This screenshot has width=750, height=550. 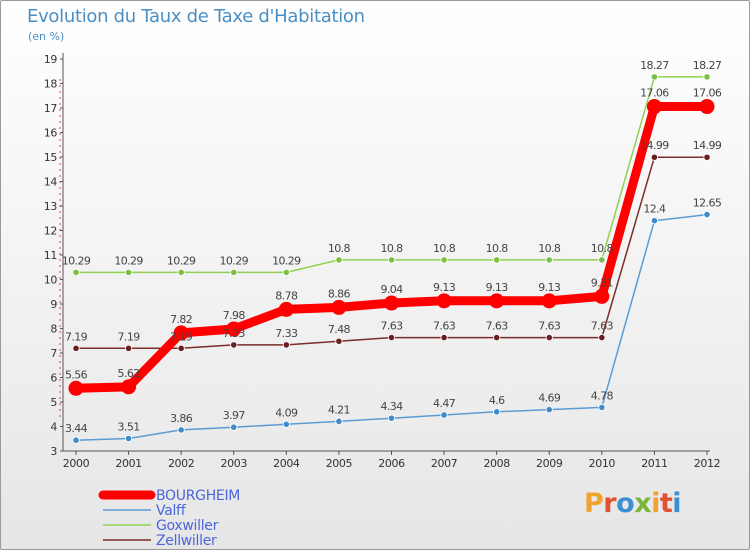 What do you see at coordinates (50, 255) in the screenshot?
I see `y-tick-label: 11` at bounding box center [50, 255].